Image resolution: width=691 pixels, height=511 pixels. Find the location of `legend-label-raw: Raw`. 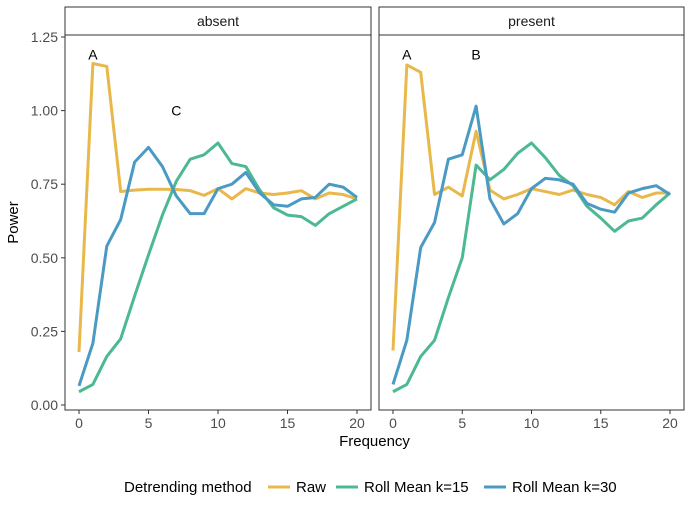

legend-label-raw: Raw is located at coordinates (311, 487).